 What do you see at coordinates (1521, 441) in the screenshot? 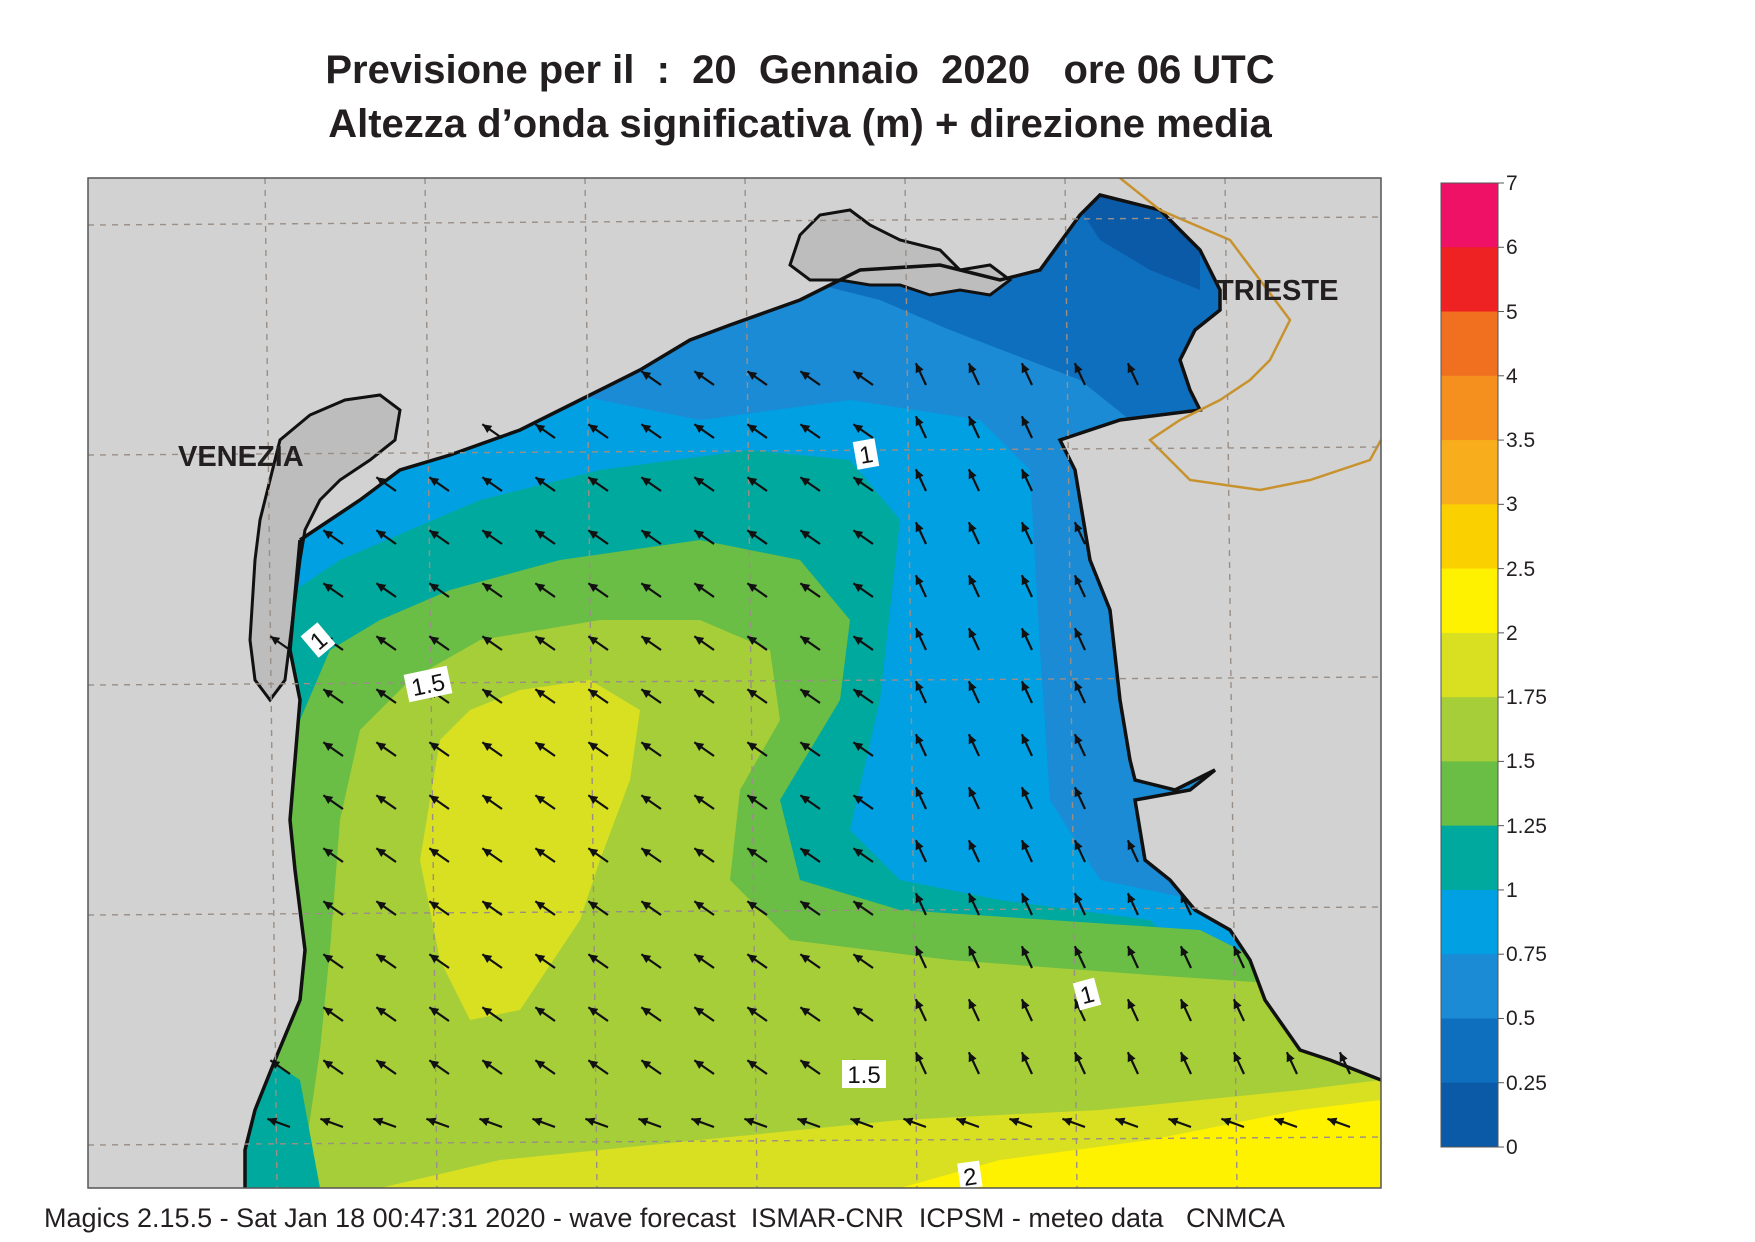
I see `legend-level-label: 3.5` at bounding box center [1521, 441].